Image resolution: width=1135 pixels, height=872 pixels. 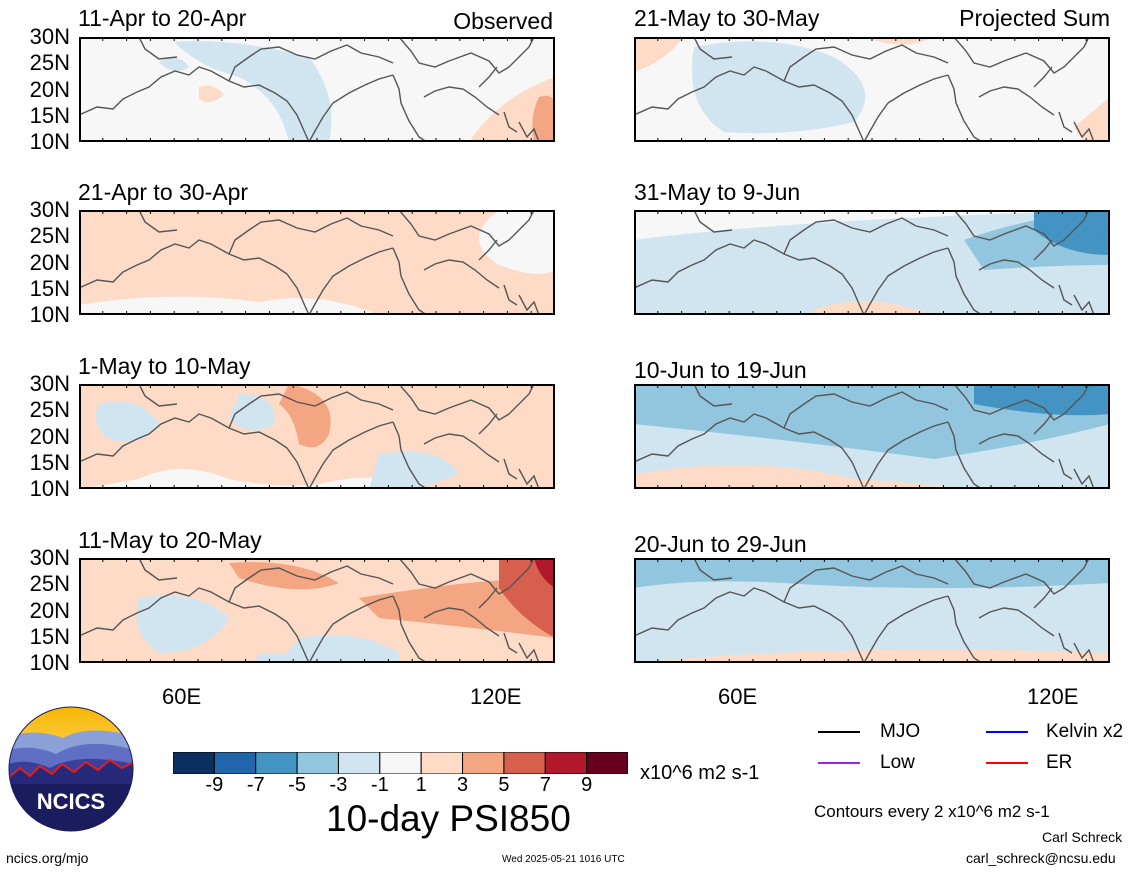 What do you see at coordinates (738, 696) in the screenshot?
I see `lon-label-60e-right: 60E` at bounding box center [738, 696].